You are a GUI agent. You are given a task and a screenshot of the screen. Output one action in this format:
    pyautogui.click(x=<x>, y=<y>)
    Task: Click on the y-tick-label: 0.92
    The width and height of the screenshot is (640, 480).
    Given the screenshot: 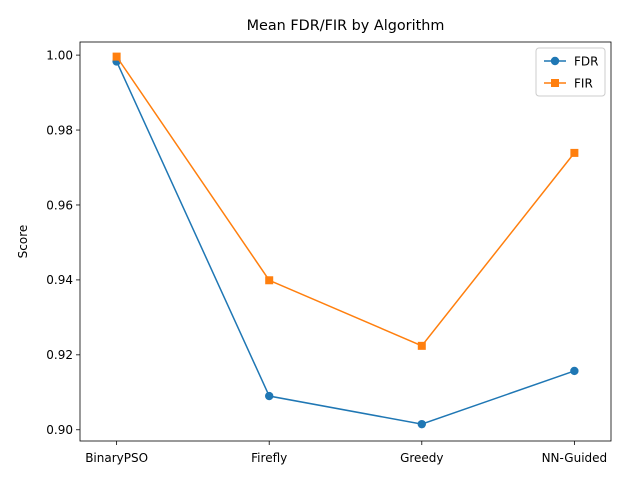 What is the action you would take?
    pyautogui.click(x=59, y=355)
    